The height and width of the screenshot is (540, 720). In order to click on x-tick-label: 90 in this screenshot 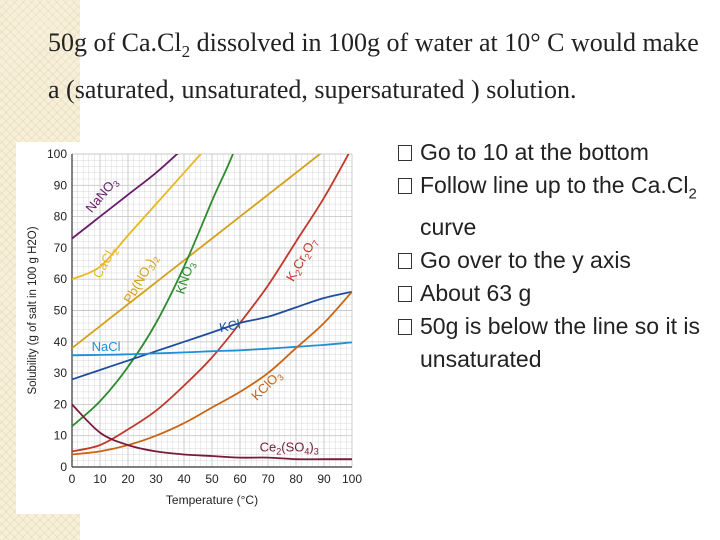, I will do `click(324, 479)`.